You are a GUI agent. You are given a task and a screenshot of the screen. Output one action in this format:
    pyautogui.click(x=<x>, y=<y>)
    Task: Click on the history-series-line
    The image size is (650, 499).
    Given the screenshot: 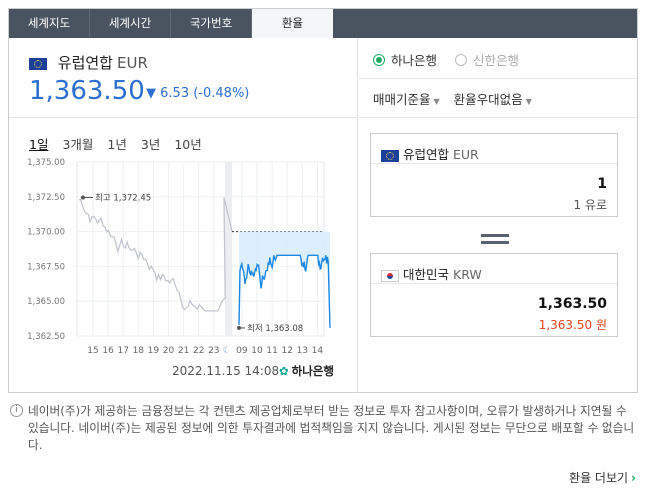 What is the action you would take?
    pyautogui.click(x=155, y=254)
    